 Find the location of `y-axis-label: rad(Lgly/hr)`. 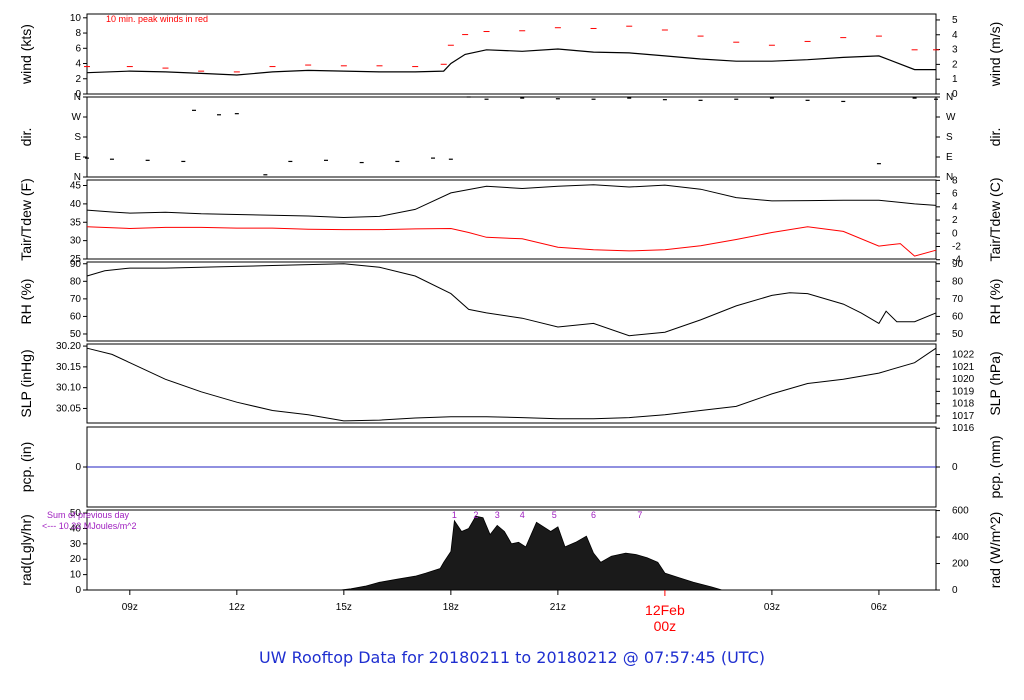

y-axis-label: rad(Lgly/hr) is located at coordinates (26, 550).